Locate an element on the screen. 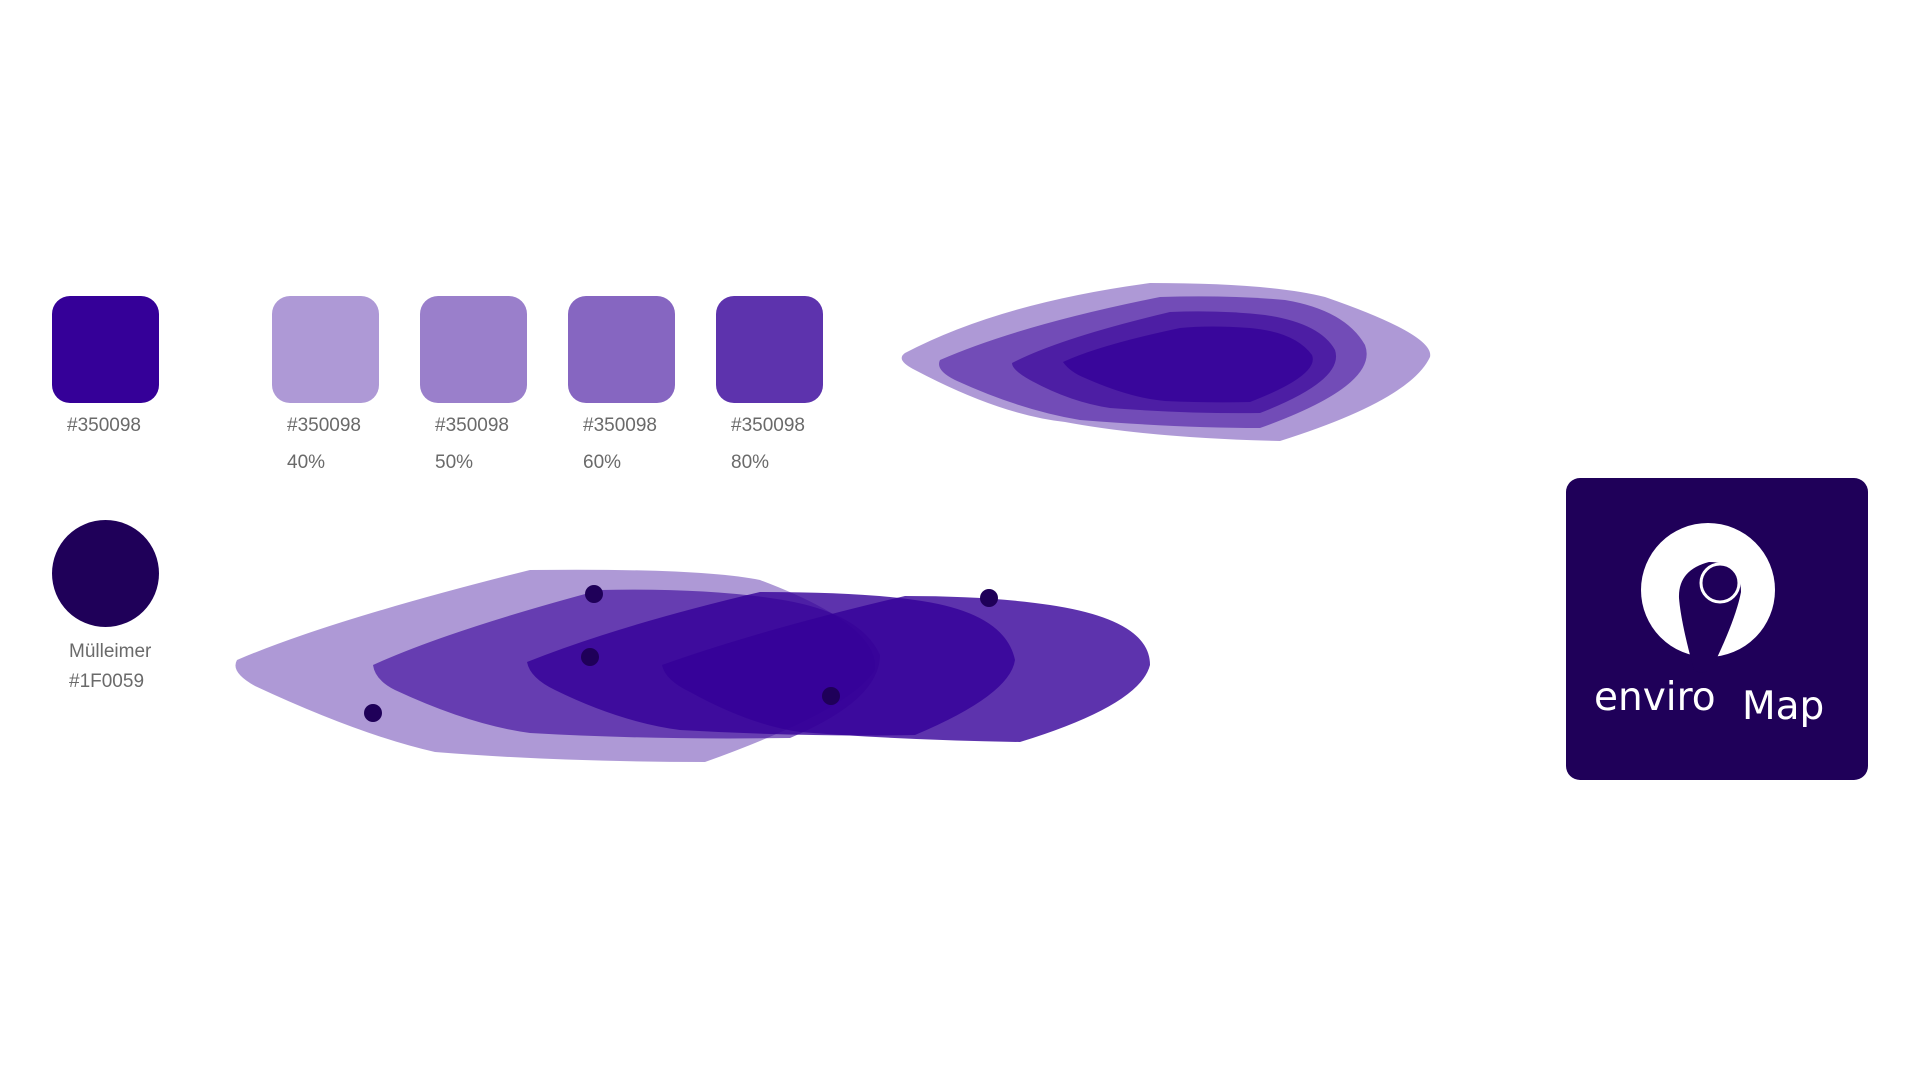 The image size is (1914, 1076). swatch-dark-circle is located at coordinates (105, 573).